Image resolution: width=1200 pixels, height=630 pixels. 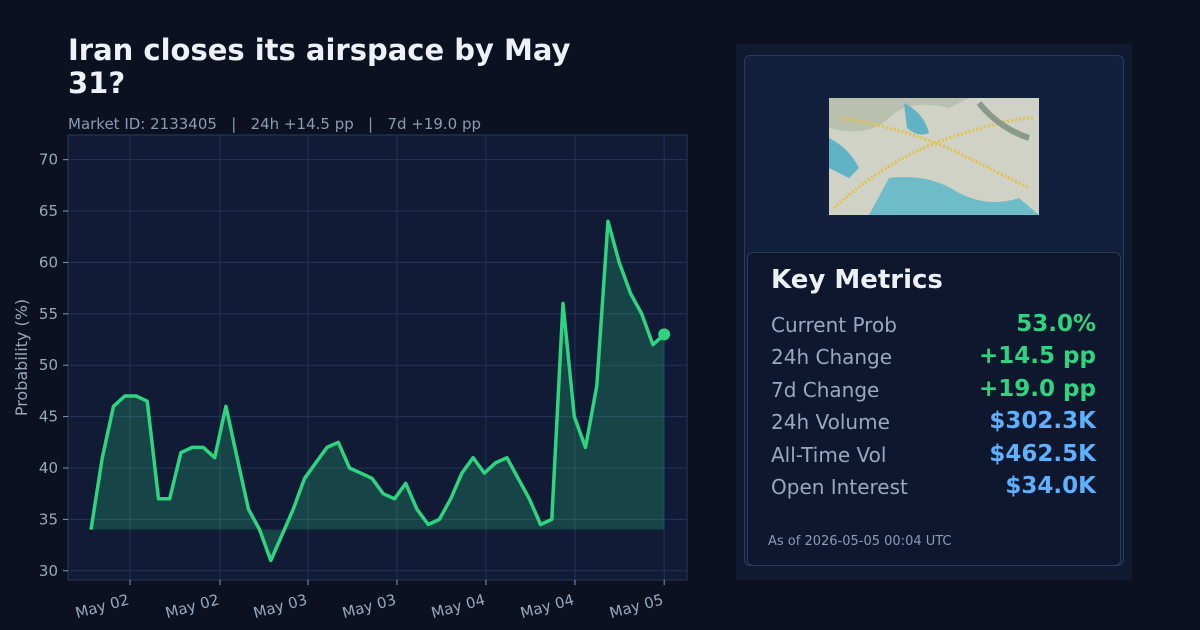 What do you see at coordinates (933, 457) in the screenshot?
I see `metric-row: All-Time Vol $462.5K` at bounding box center [933, 457].